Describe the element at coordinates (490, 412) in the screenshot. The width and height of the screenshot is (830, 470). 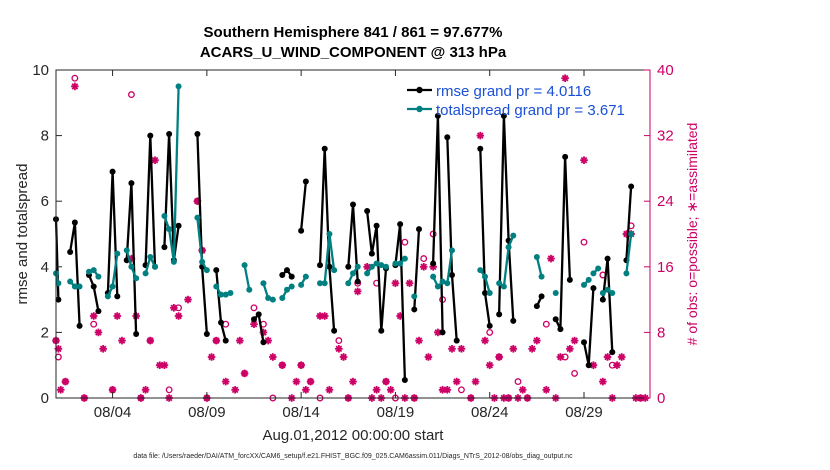
I see `x-tick-label: 08/24` at that location.